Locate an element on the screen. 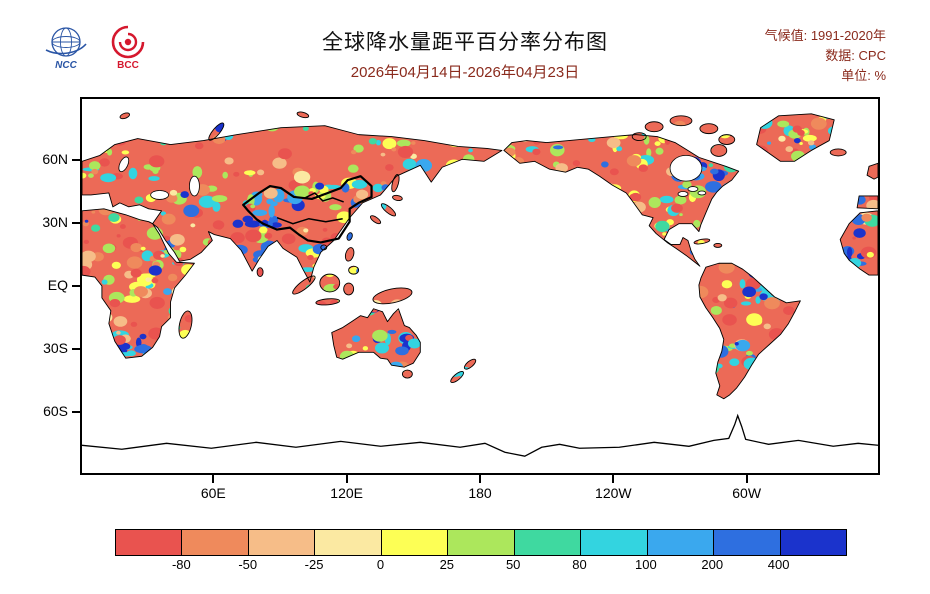 Image resolution: width=930 pixels, height=594 pixels. colorbar-labels: -80 -50 -25 0 25 50 80 100 200 400 is located at coordinates (480, 565).